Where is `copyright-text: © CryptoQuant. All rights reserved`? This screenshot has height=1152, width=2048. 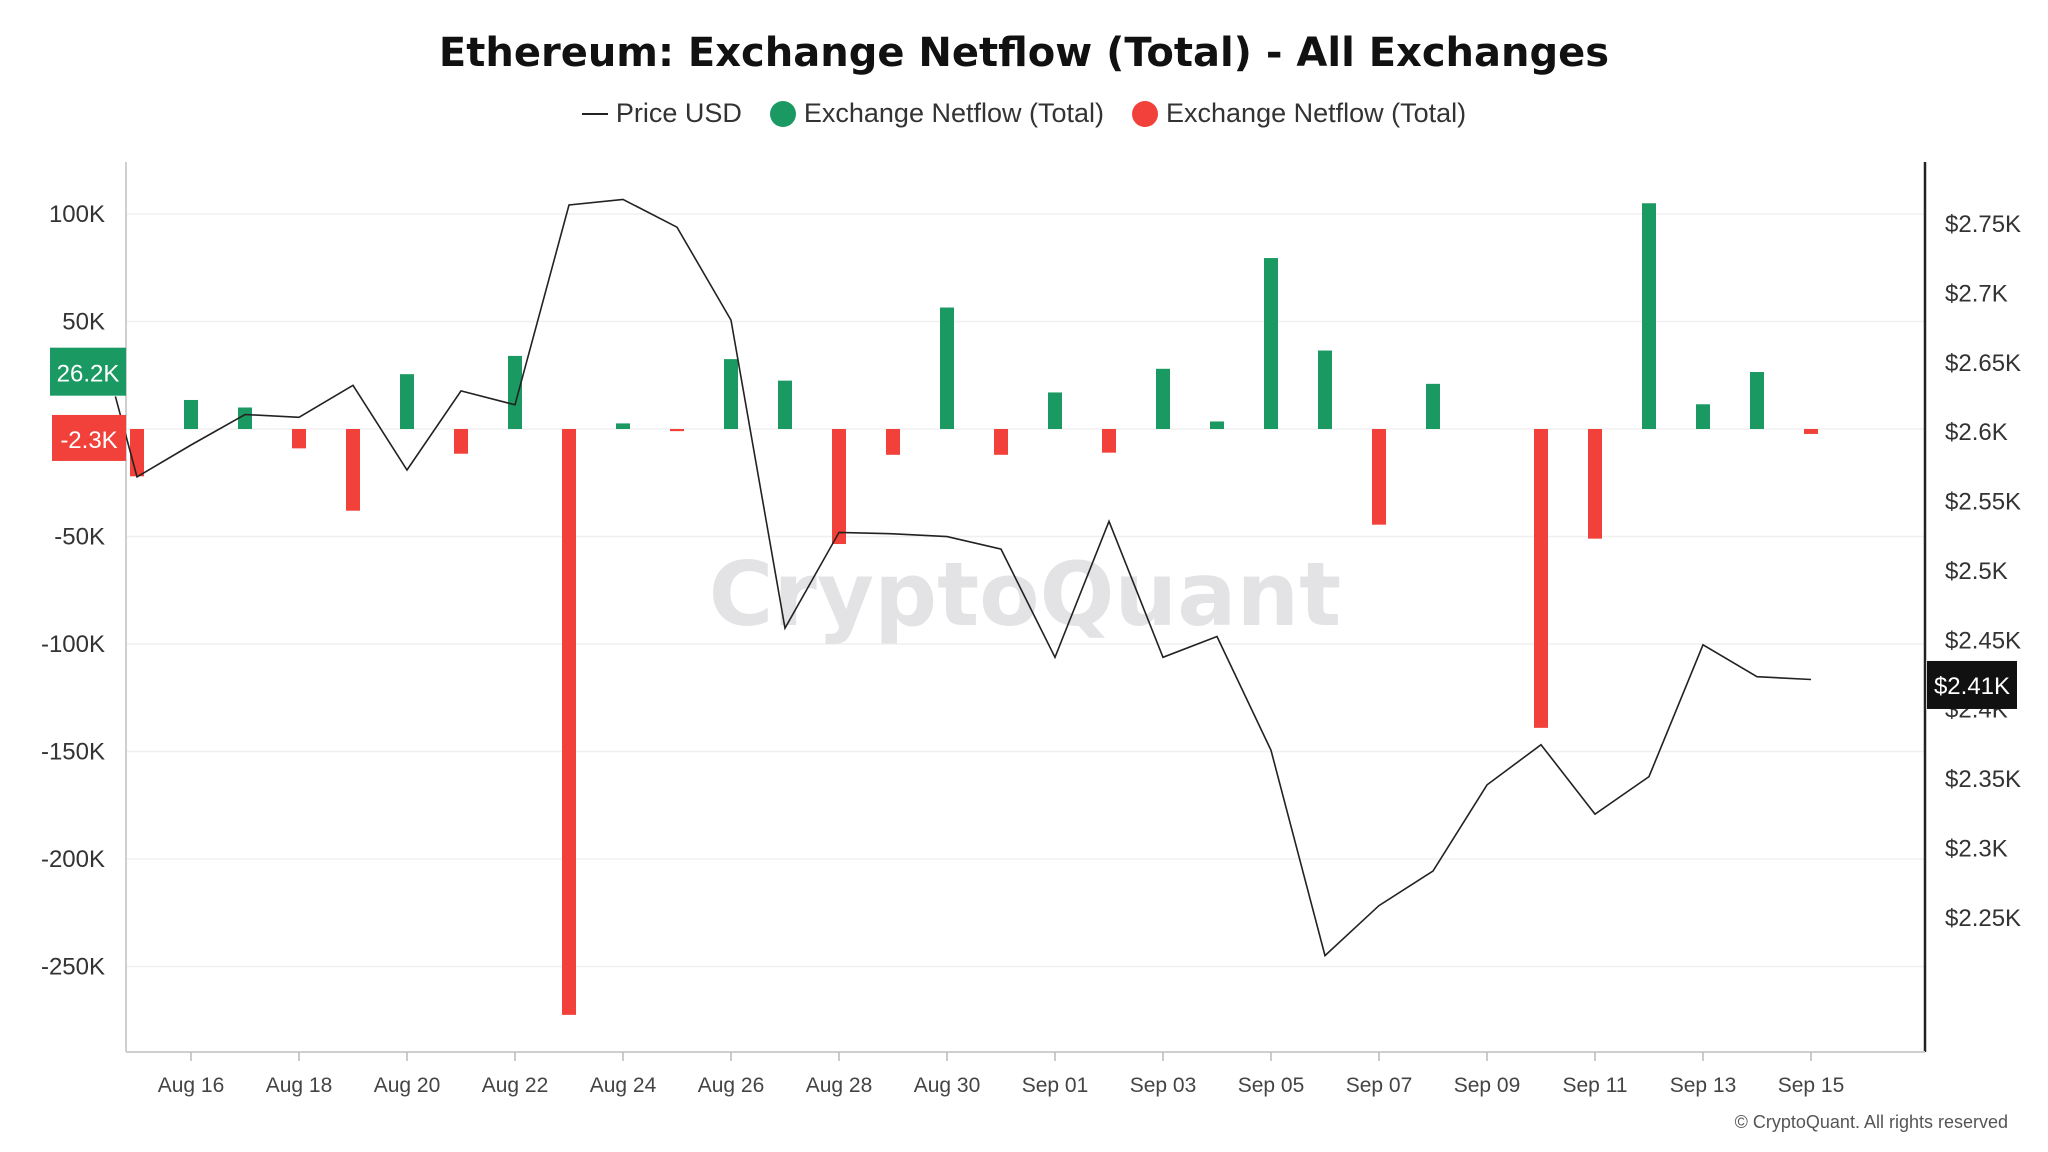
copyright-text: © CryptoQuant. All rights reserved is located at coordinates (1871, 1122).